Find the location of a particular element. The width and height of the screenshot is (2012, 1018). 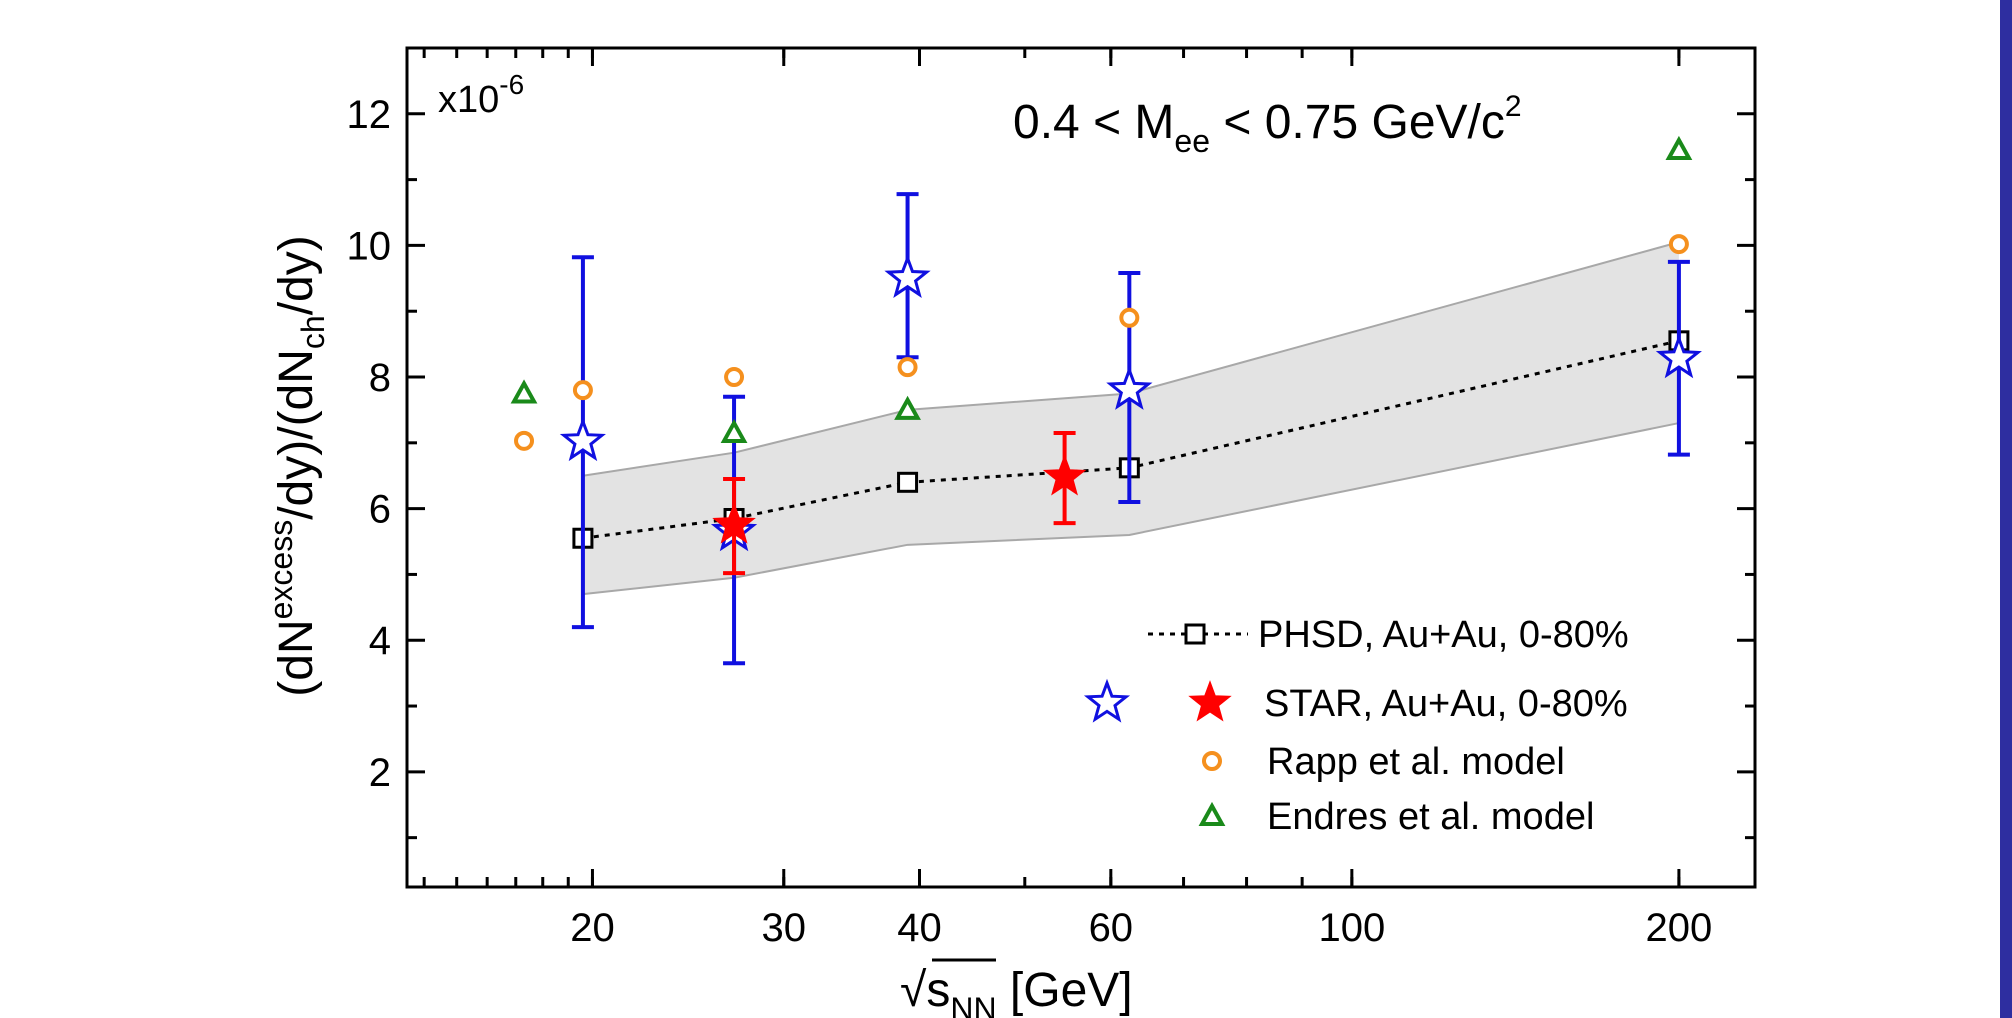

slide-edge-bar is located at coordinates (2006, 509).